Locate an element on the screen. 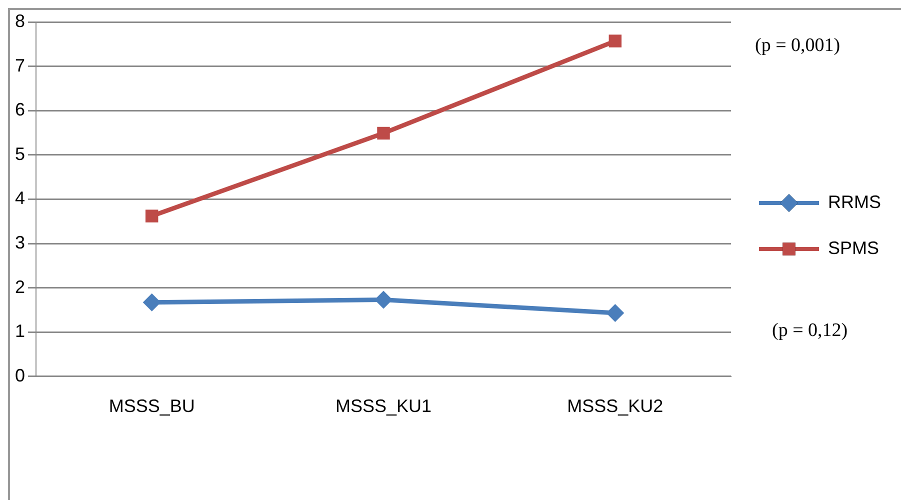 This screenshot has height=500, width=901. y-tick-label: 5 is located at coordinates (20, 154).